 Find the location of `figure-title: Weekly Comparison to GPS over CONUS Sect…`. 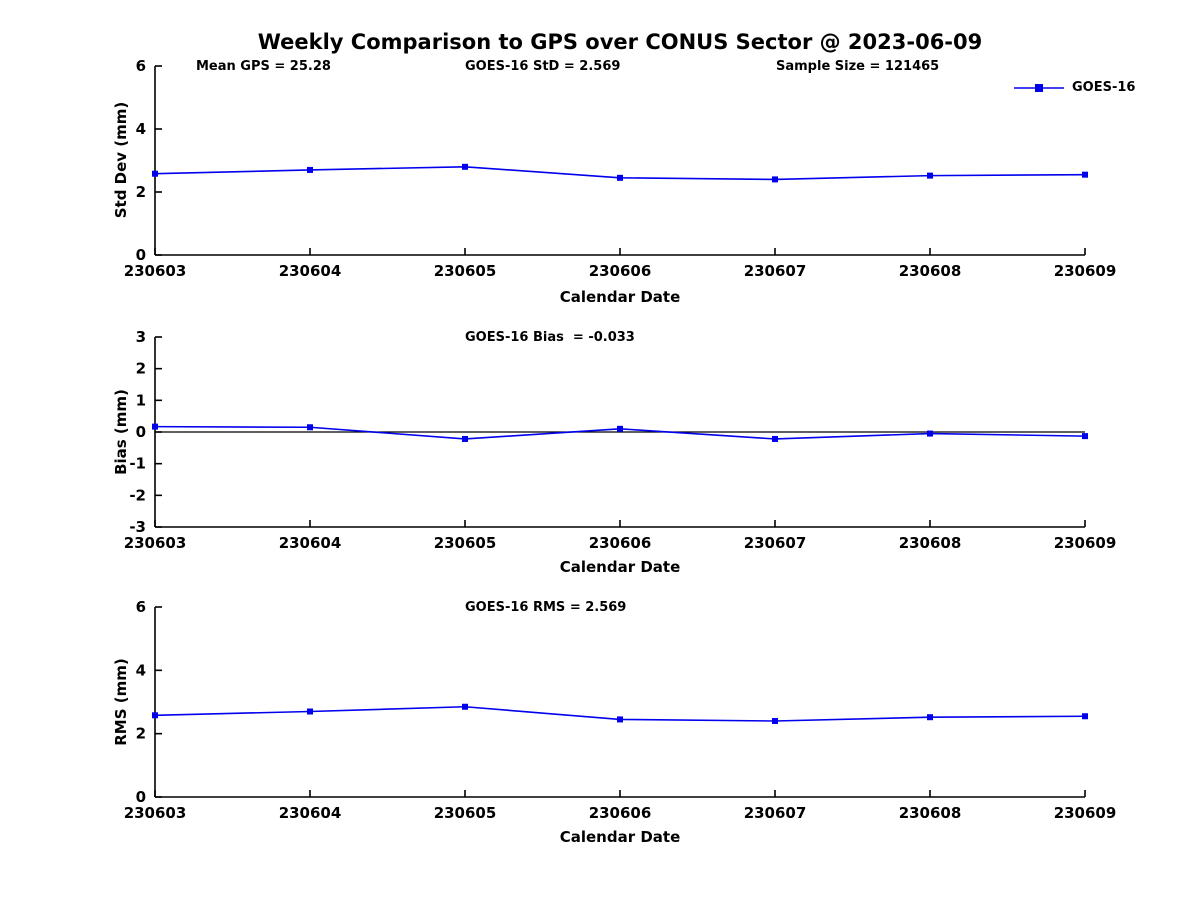

figure-title: Weekly Comparison to GPS over CONUS Sect… is located at coordinates (620, 42).